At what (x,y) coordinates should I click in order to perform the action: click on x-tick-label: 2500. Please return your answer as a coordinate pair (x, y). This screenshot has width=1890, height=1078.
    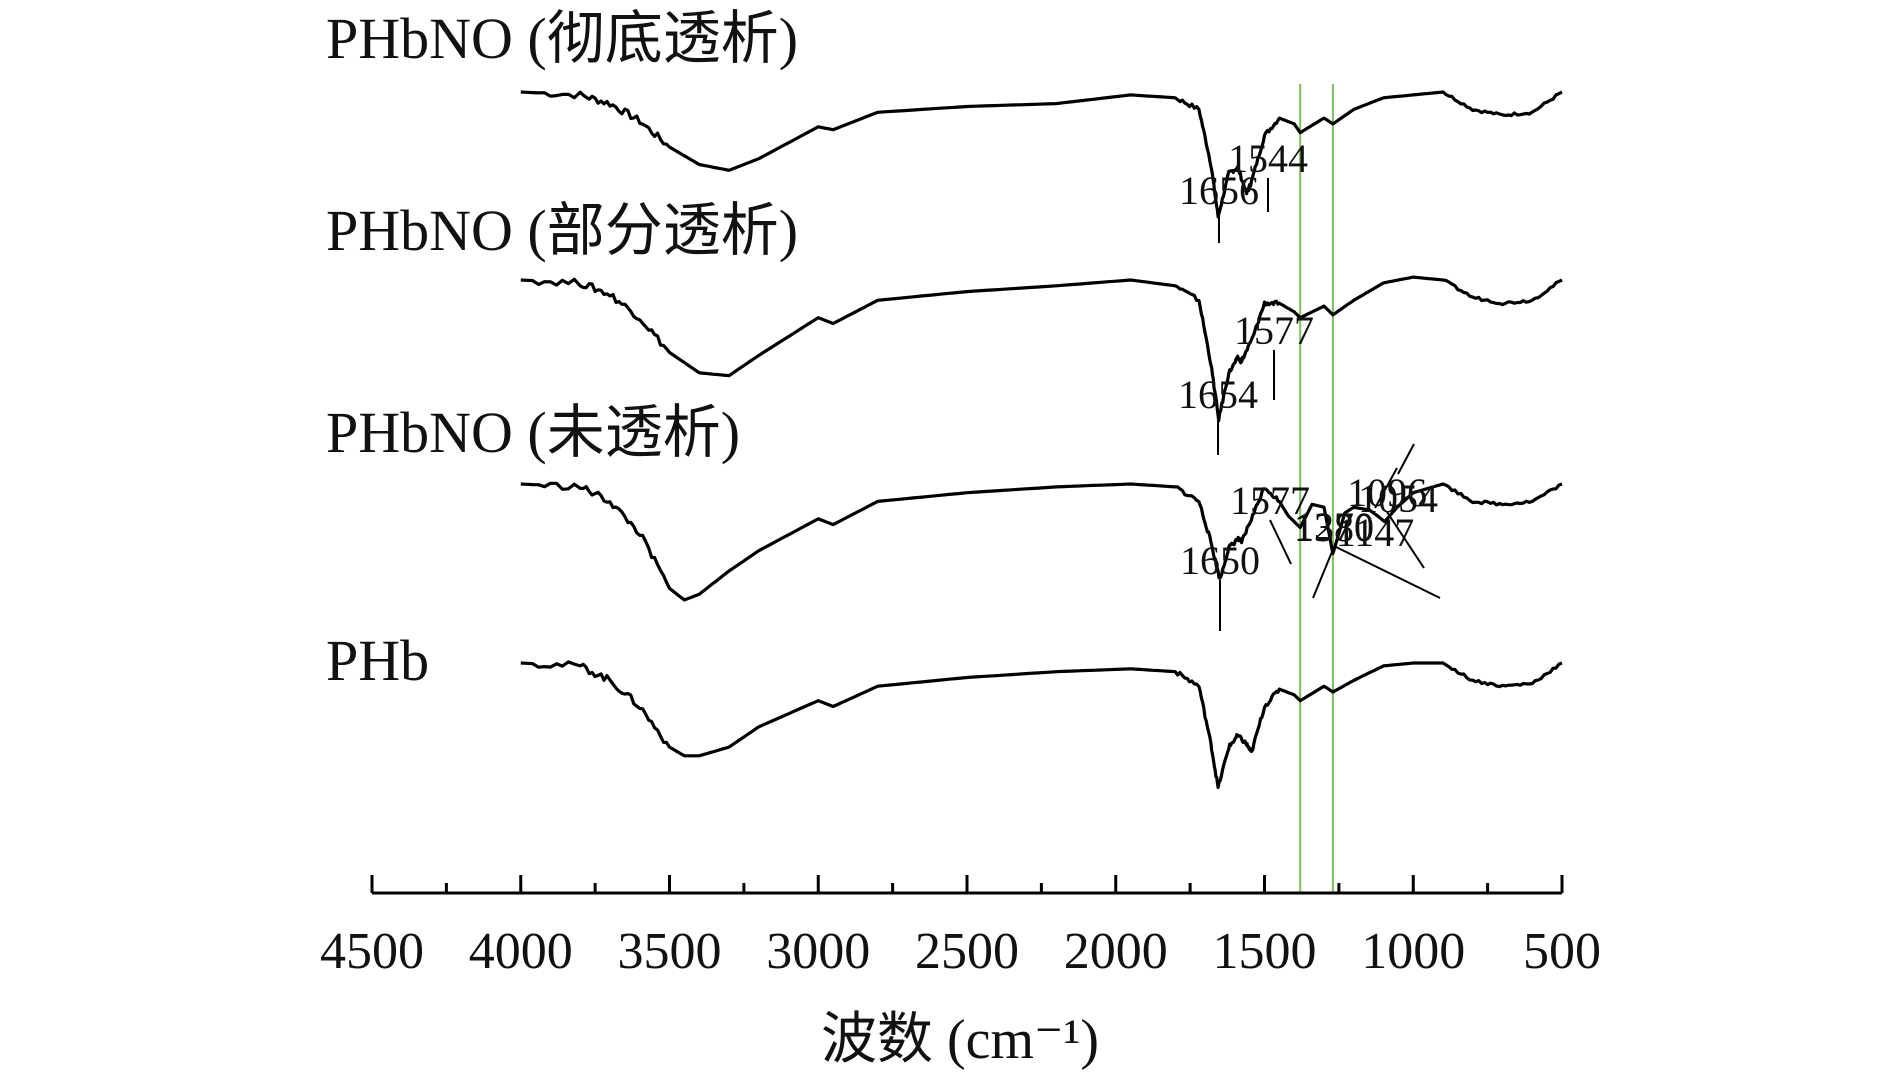
    Looking at the image, I should click on (967, 951).